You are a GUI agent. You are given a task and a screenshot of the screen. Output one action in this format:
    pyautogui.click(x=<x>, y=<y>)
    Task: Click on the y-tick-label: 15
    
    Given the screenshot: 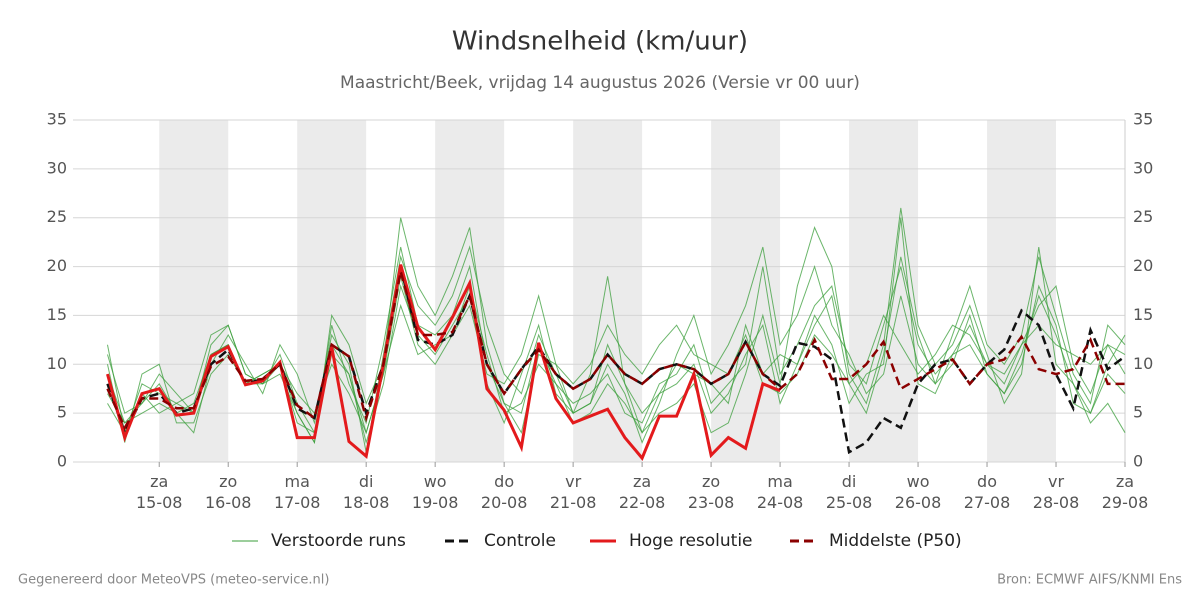 What is the action you would take?
    pyautogui.click(x=57, y=314)
    